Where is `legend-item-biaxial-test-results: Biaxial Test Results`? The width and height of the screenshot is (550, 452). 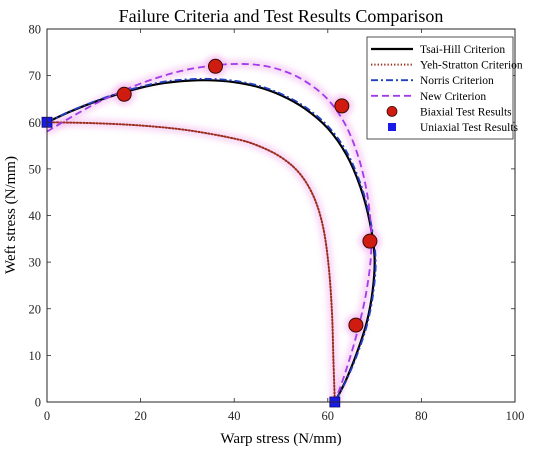 legend-item-biaxial-test-results: Biaxial Test Results is located at coordinates (449, 112).